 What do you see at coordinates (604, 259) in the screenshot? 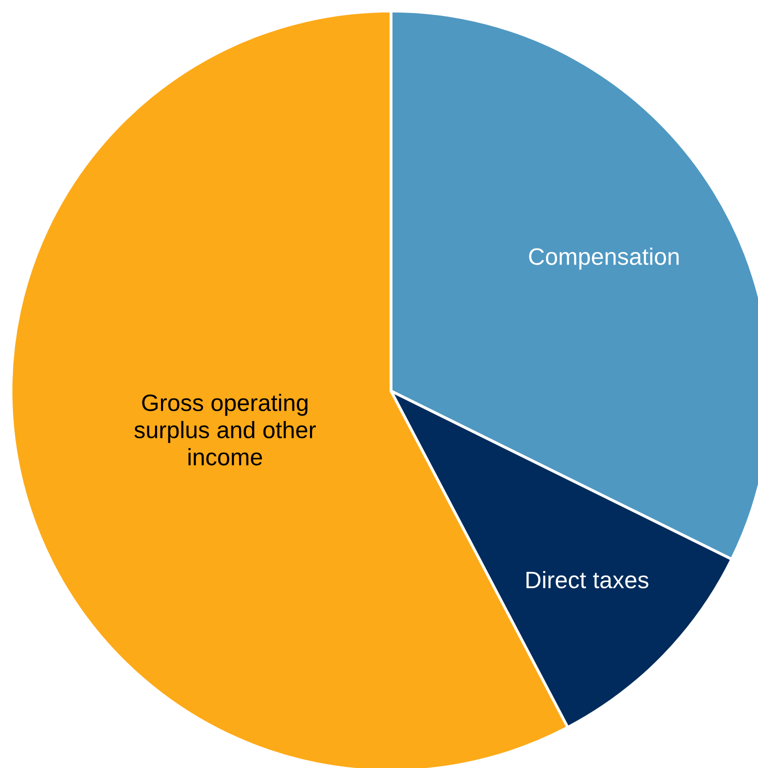
I see `slice-label: Compensation` at bounding box center [604, 259].